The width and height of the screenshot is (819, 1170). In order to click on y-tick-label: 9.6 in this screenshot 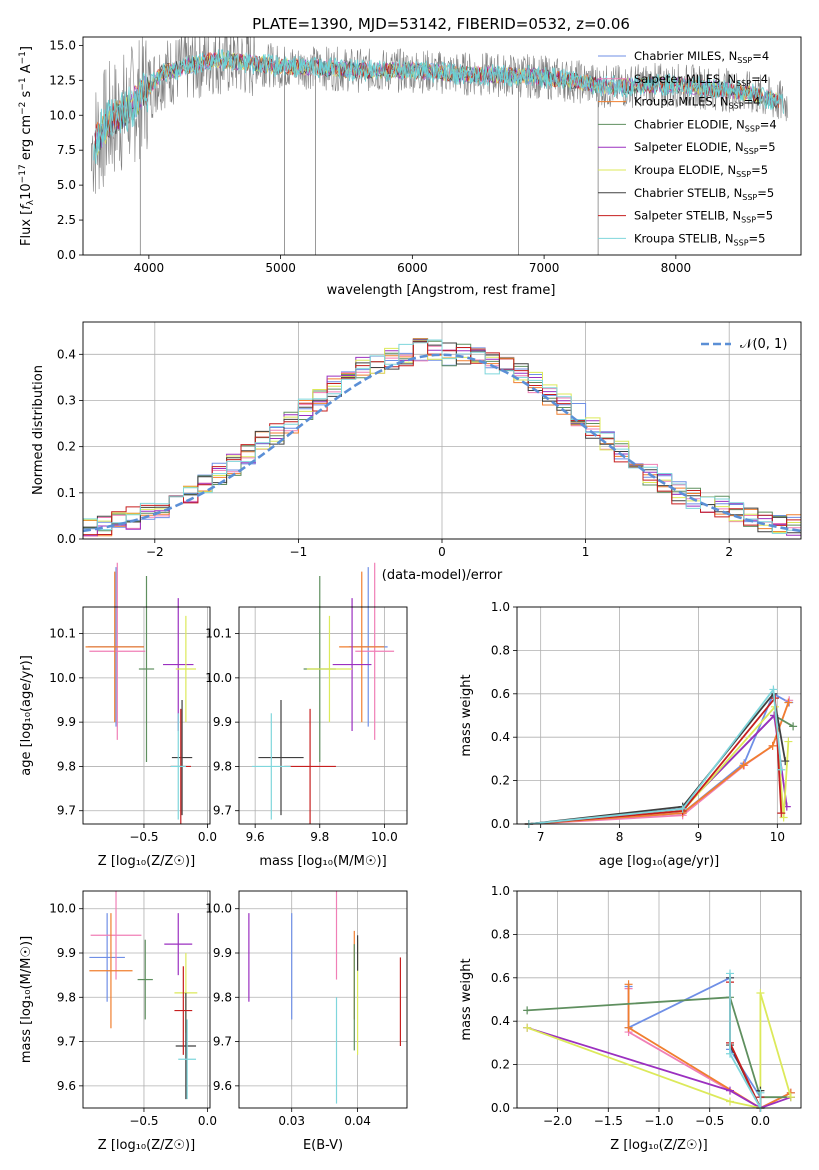, I will do `click(66, 1086)`.